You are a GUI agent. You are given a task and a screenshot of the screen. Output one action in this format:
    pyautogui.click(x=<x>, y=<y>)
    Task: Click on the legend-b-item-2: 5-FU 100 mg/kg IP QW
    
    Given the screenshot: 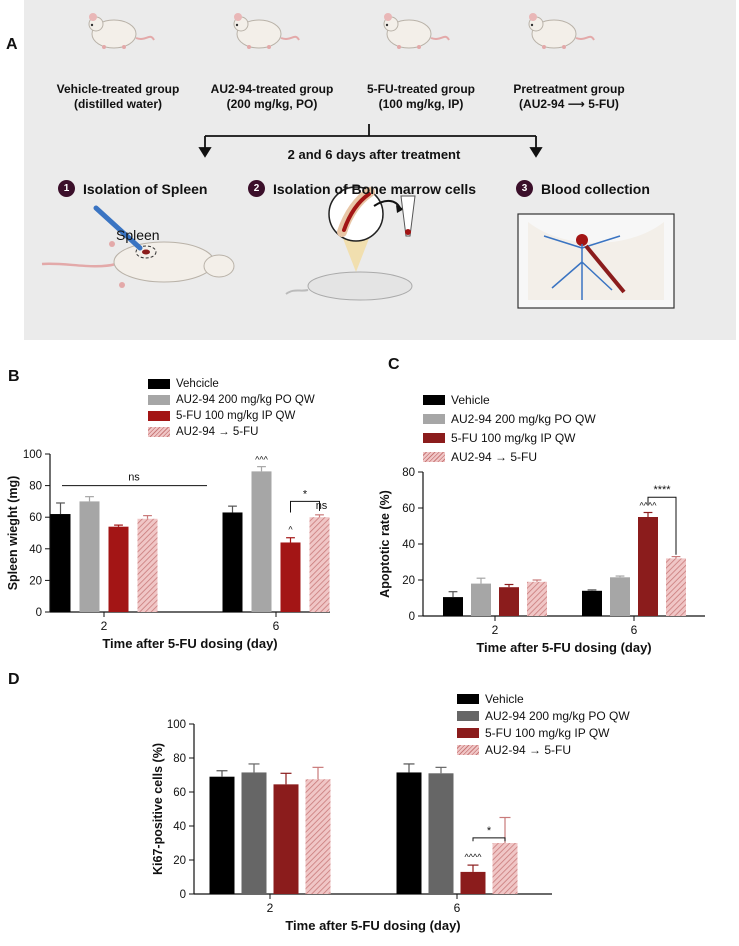 What is the action you would take?
    pyautogui.click(x=231, y=416)
    